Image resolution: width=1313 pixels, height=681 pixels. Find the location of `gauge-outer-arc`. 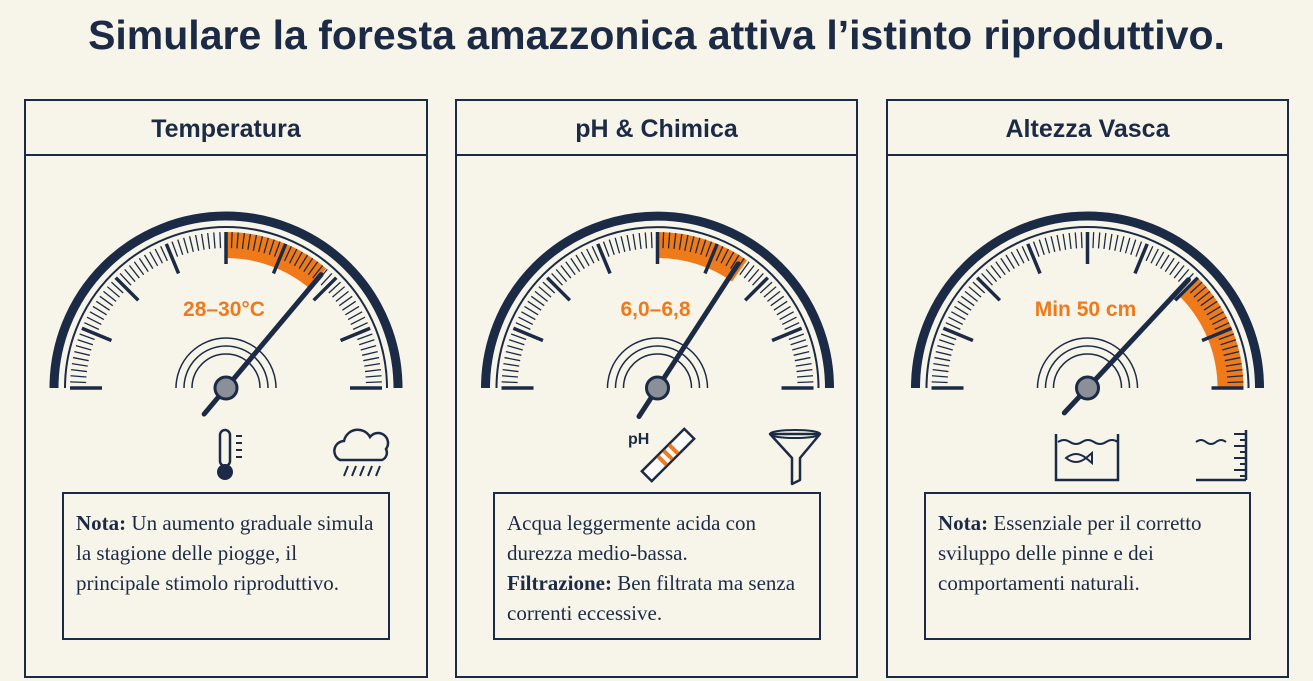

gauge-outer-arc is located at coordinates (226, 300).